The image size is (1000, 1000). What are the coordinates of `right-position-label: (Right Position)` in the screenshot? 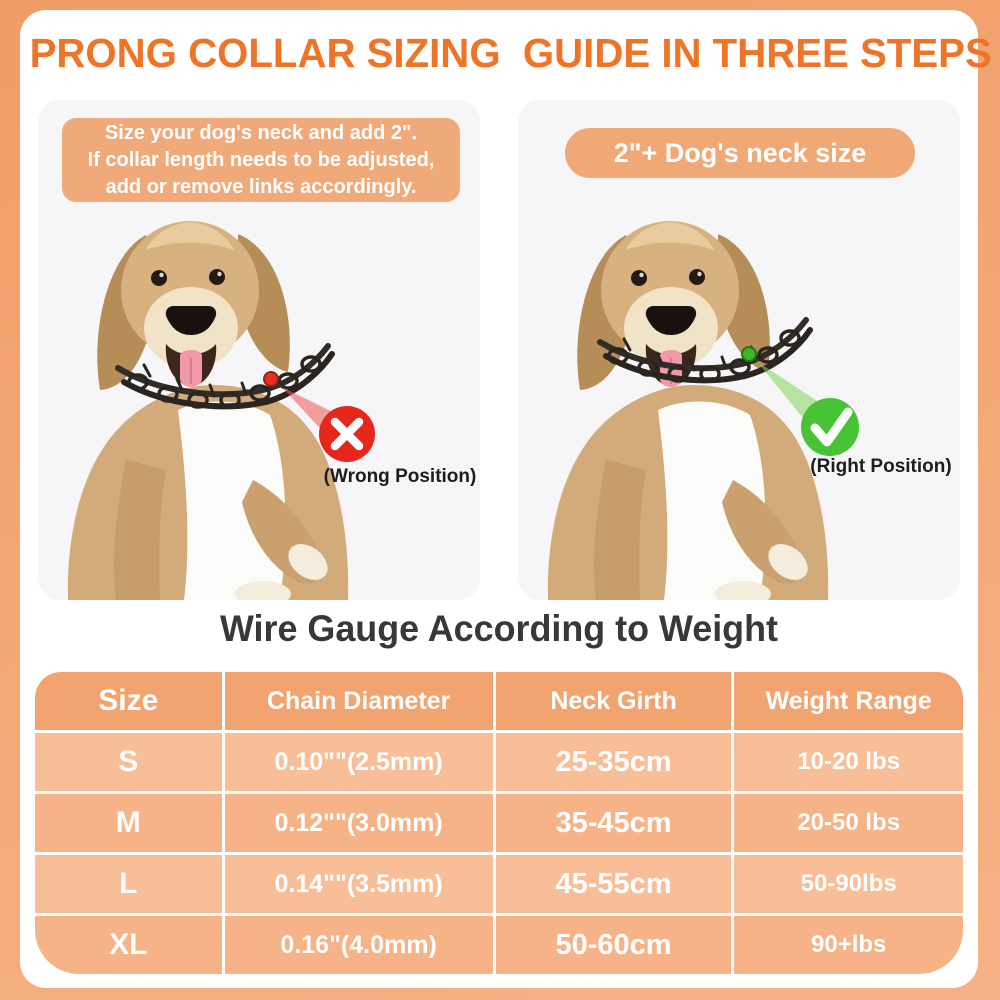 It's located at (881, 466).